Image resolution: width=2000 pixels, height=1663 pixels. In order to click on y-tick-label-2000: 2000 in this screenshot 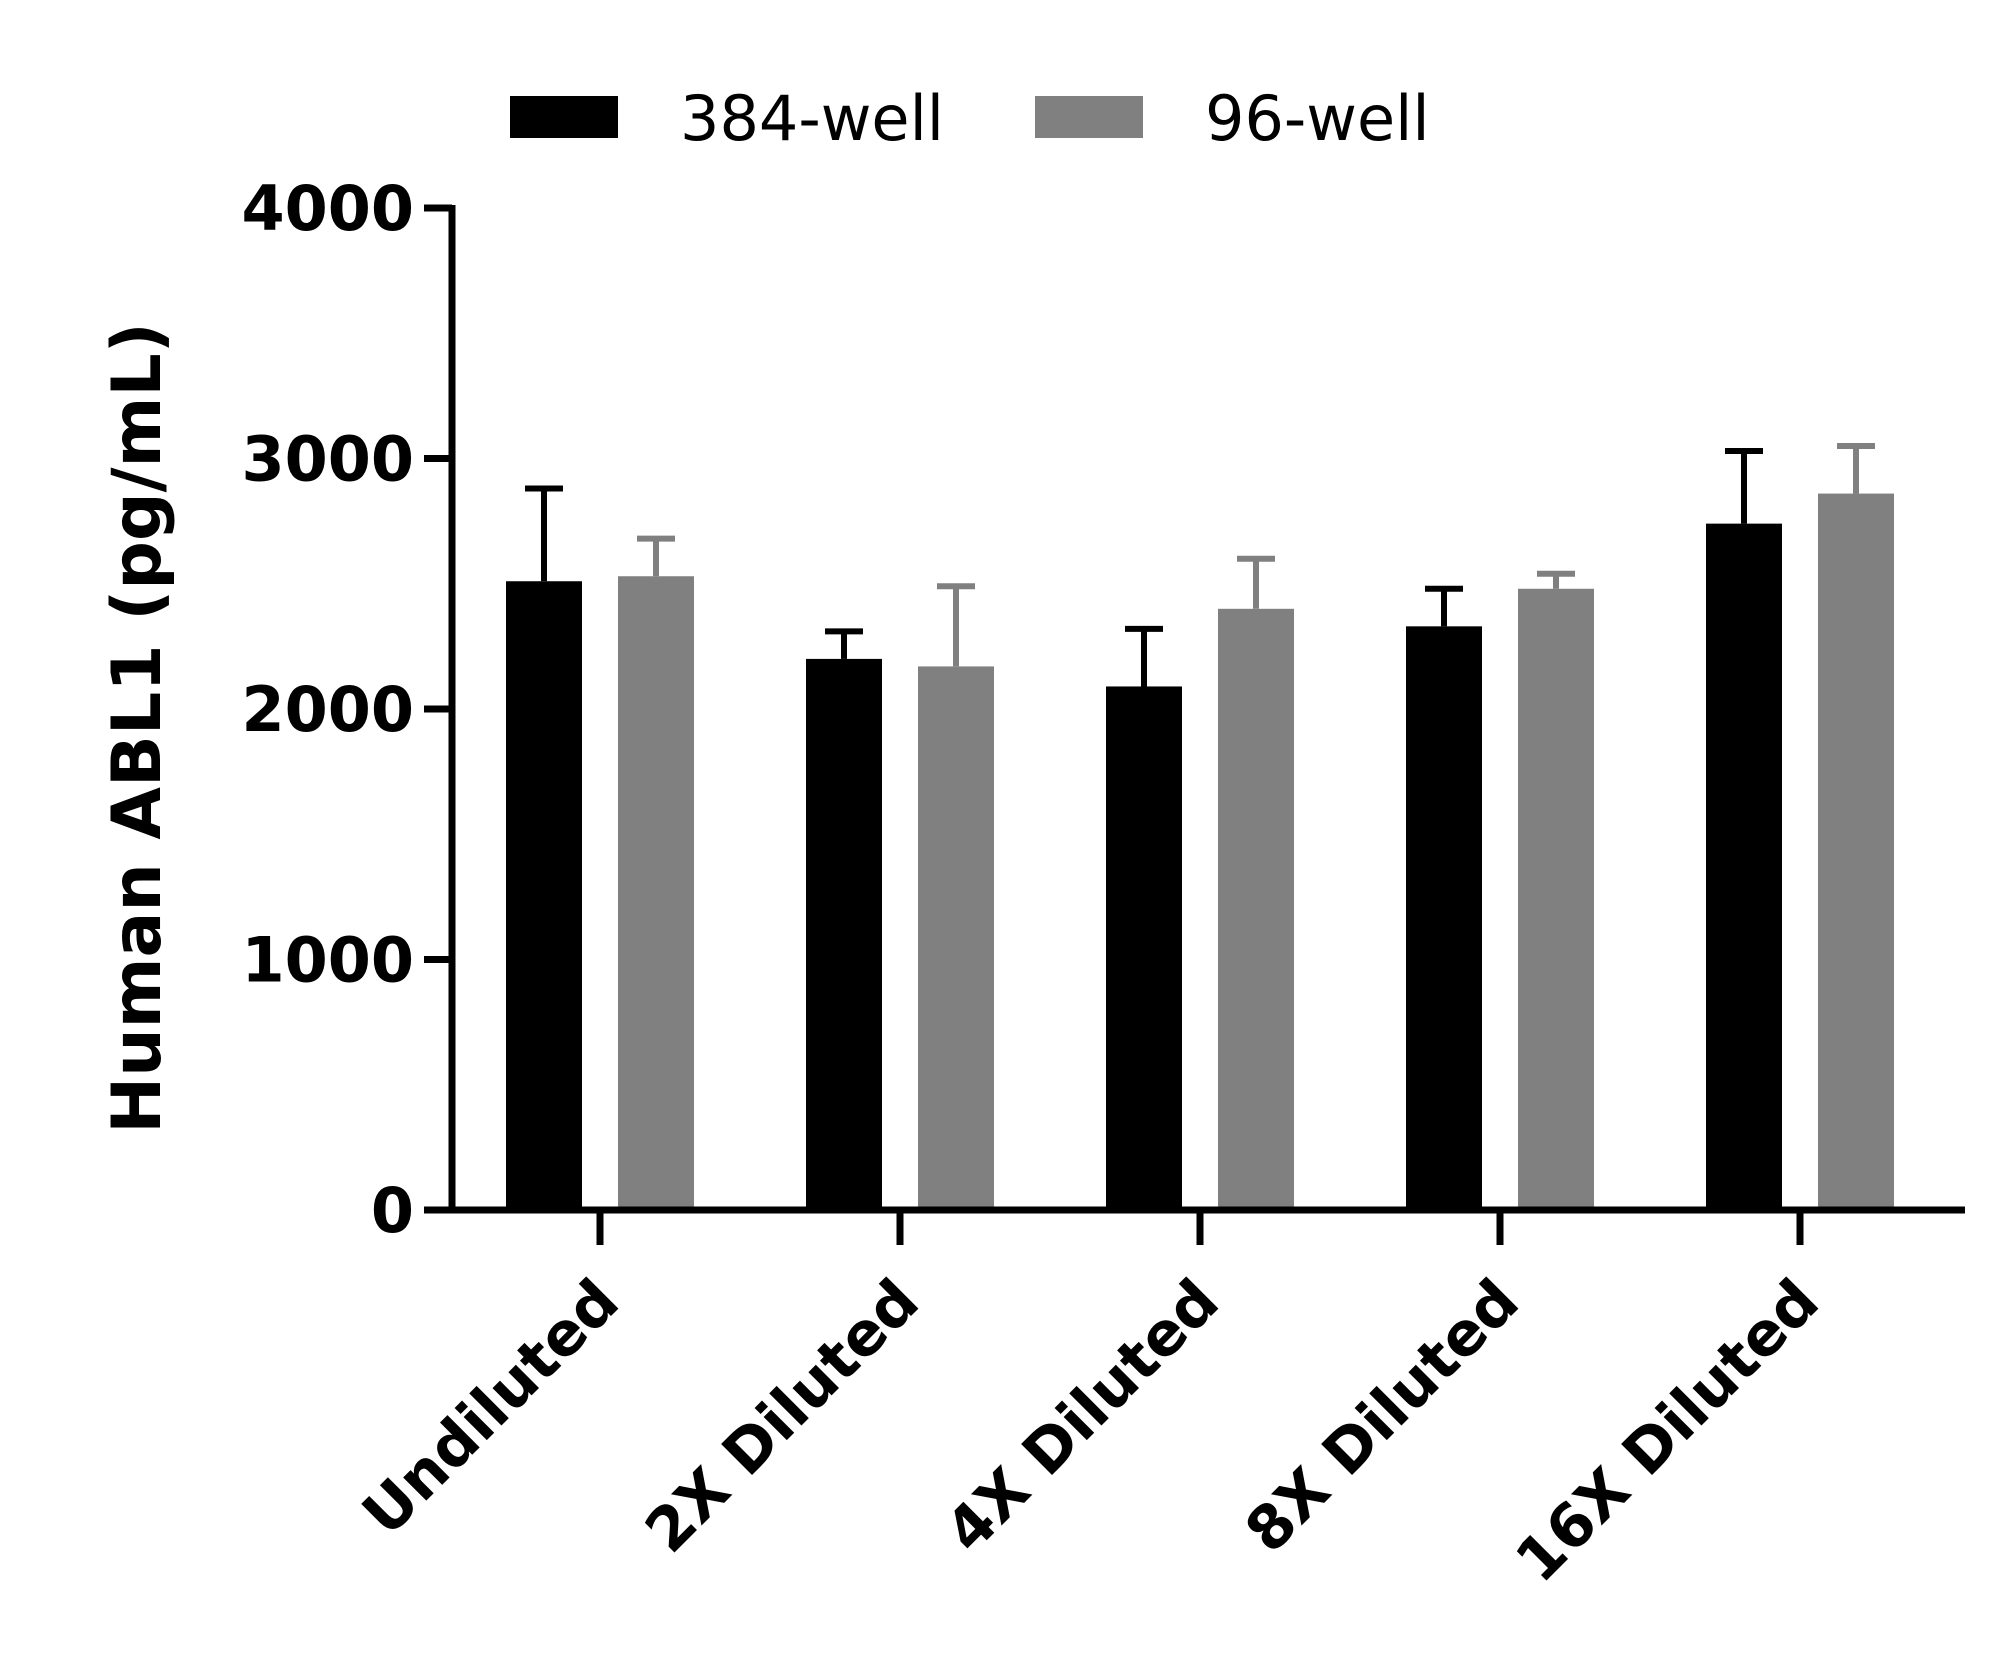, I will do `click(327, 709)`.